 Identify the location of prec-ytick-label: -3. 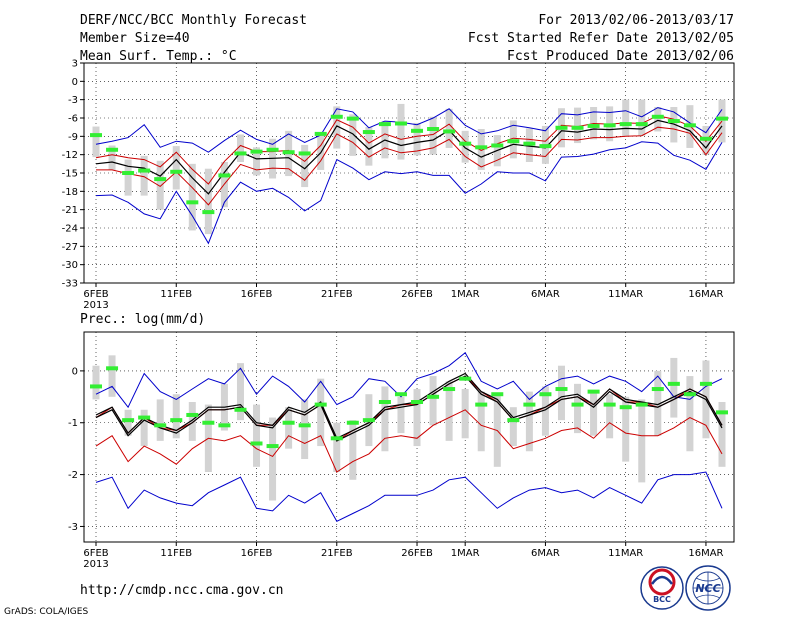
(73, 527).